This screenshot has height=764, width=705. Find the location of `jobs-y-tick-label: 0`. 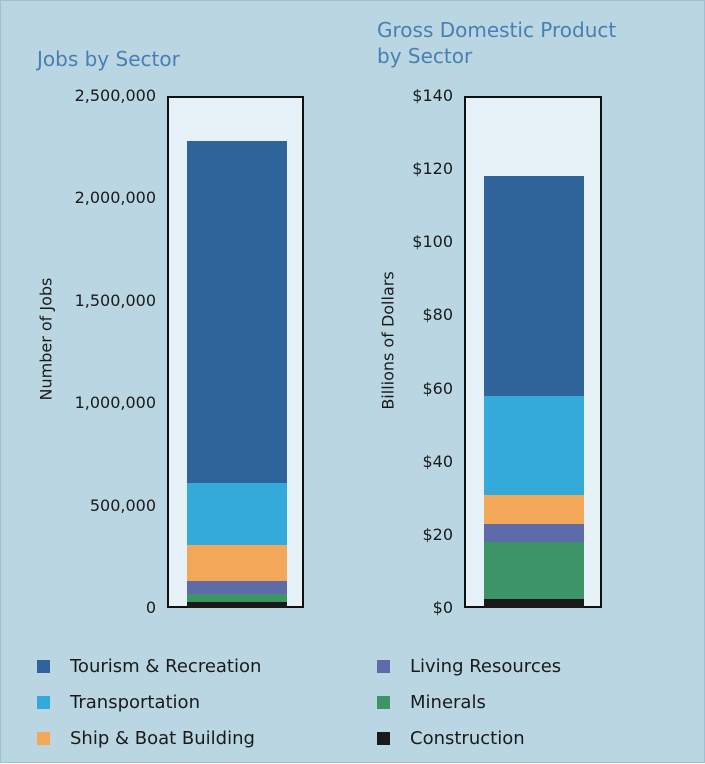

jobs-y-tick-label: 0 is located at coordinates (150, 607).